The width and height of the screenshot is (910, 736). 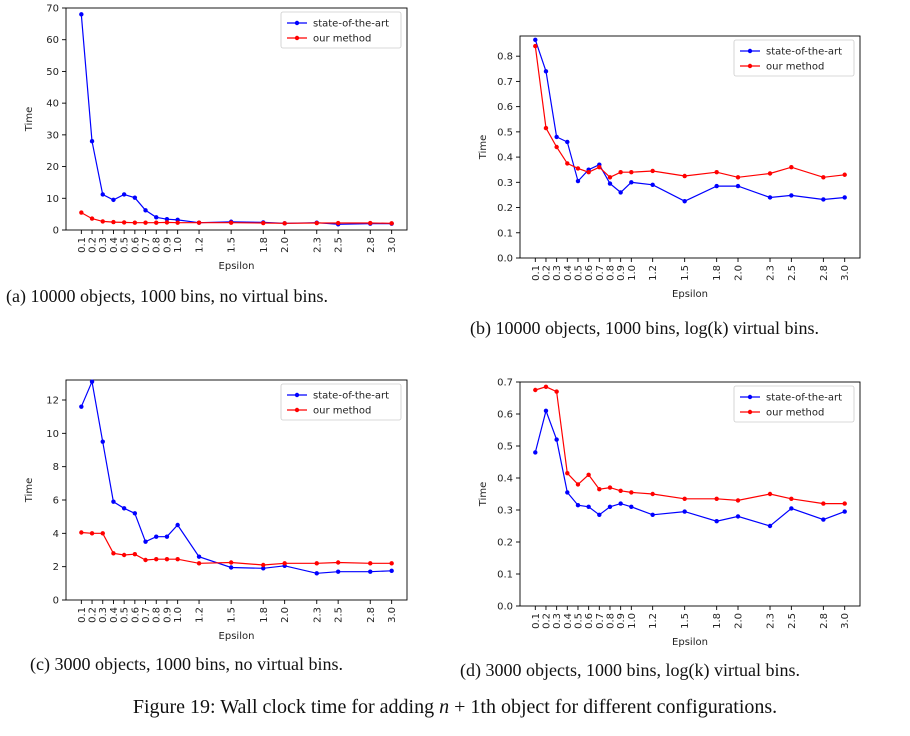 What do you see at coordinates (371, 245) in the screenshot?
I see `chart-a-xtick-label: 2.8` at bounding box center [371, 245].